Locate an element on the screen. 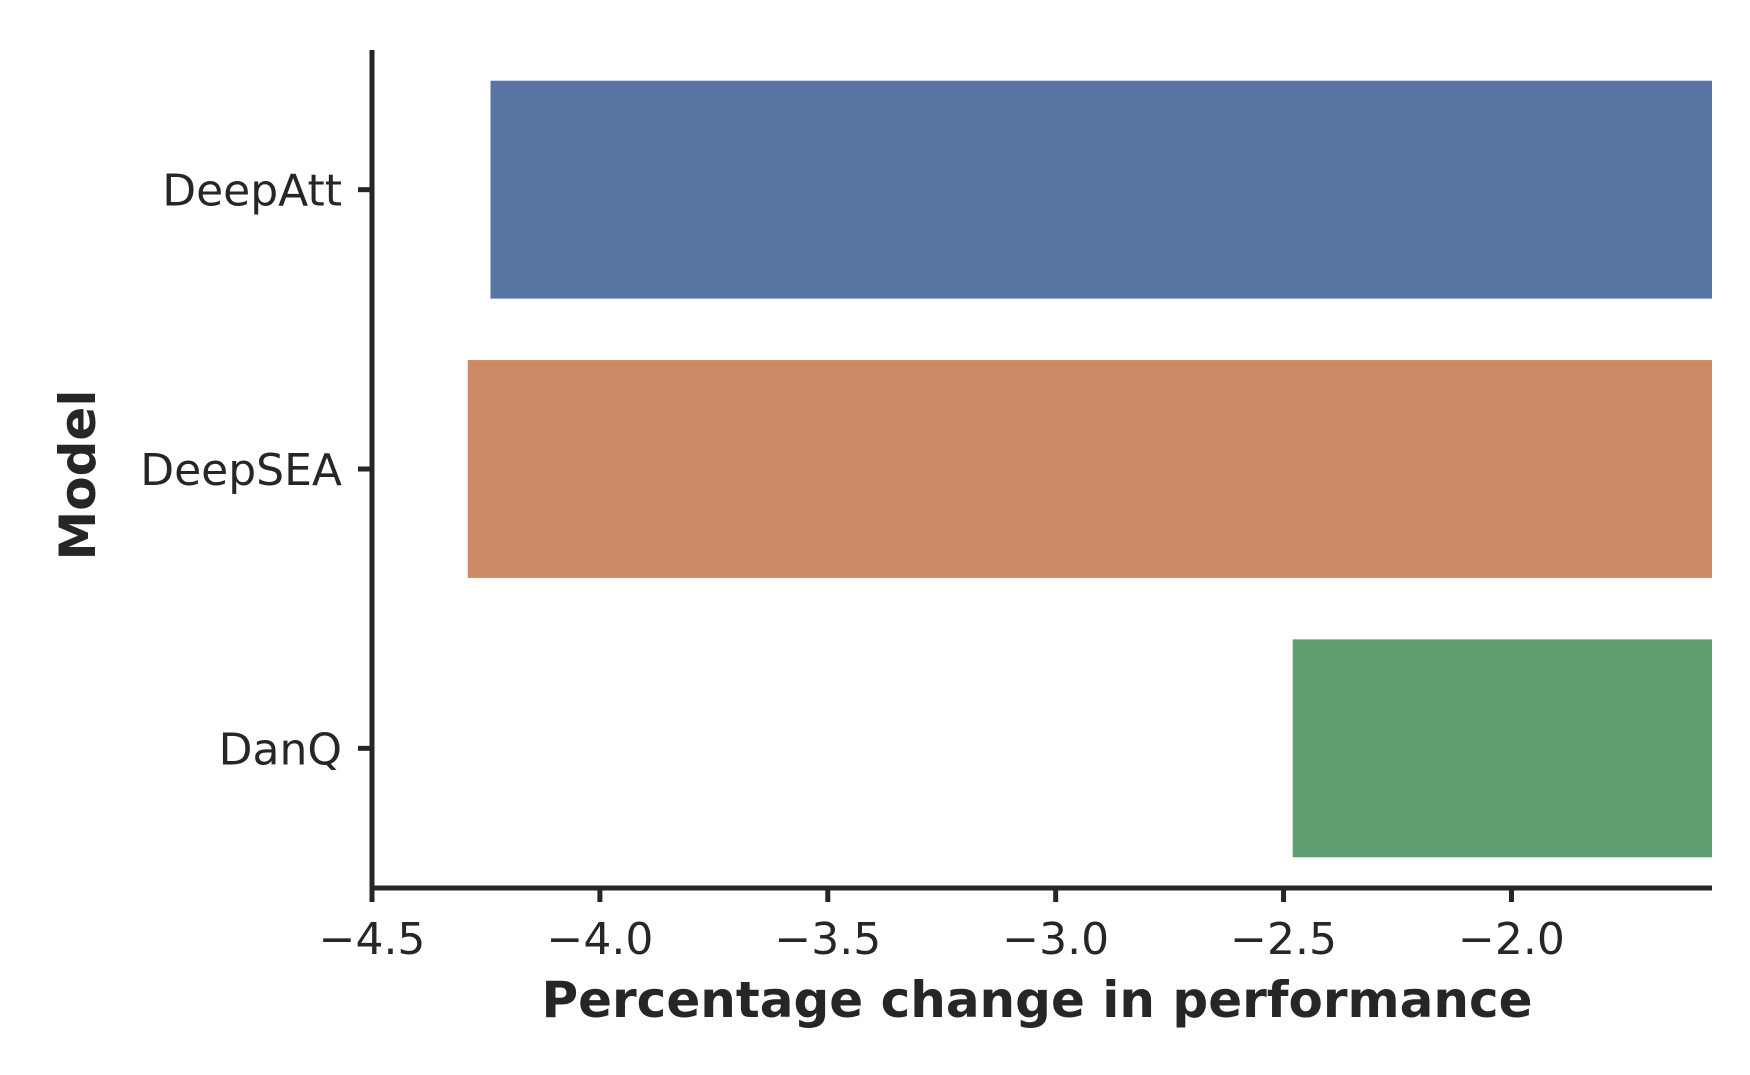 The height and width of the screenshot is (1075, 1750). x-tick-label: −2.0 is located at coordinates (1511, 939).